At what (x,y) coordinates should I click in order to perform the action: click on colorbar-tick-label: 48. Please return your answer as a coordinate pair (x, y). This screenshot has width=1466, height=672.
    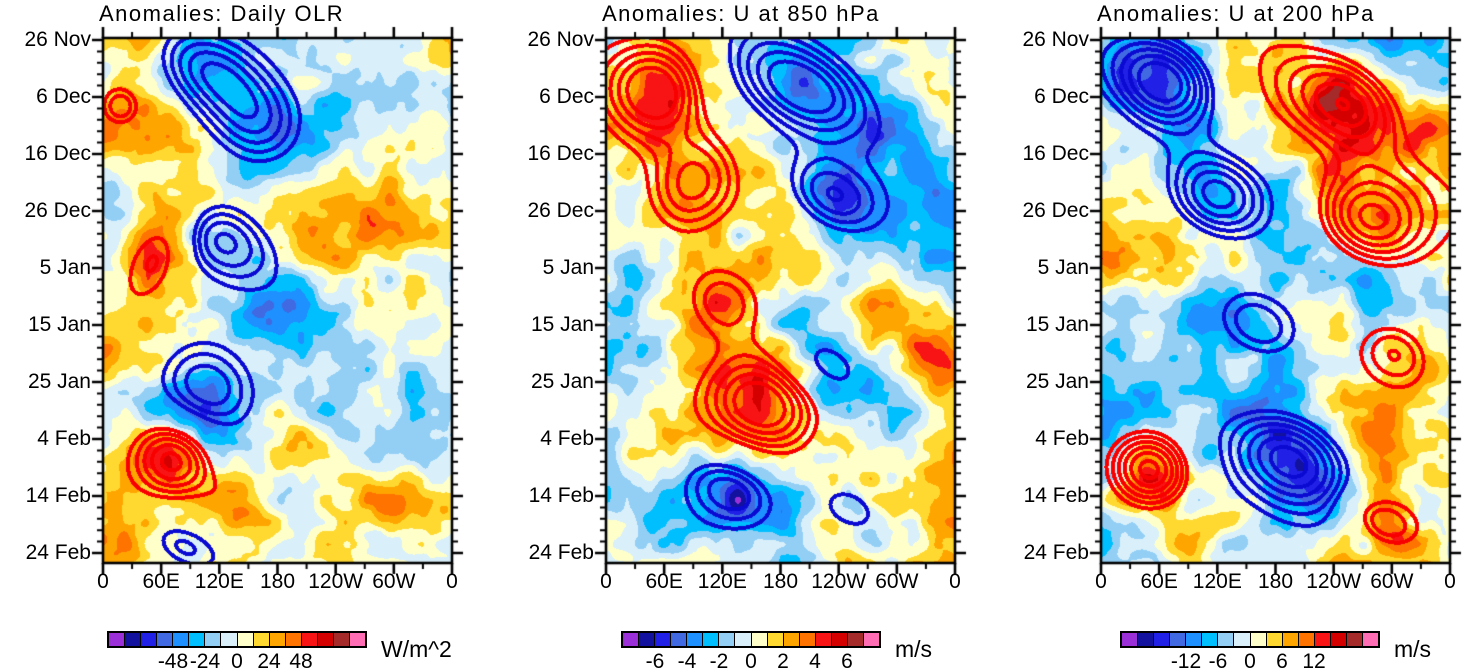
    Looking at the image, I should click on (301, 661).